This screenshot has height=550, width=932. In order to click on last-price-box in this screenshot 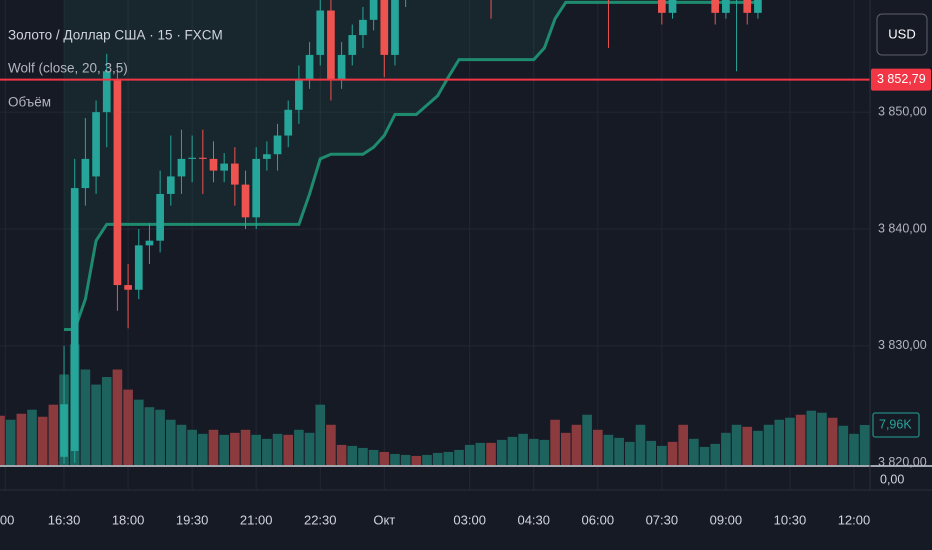, I will do `click(901, 79)`.